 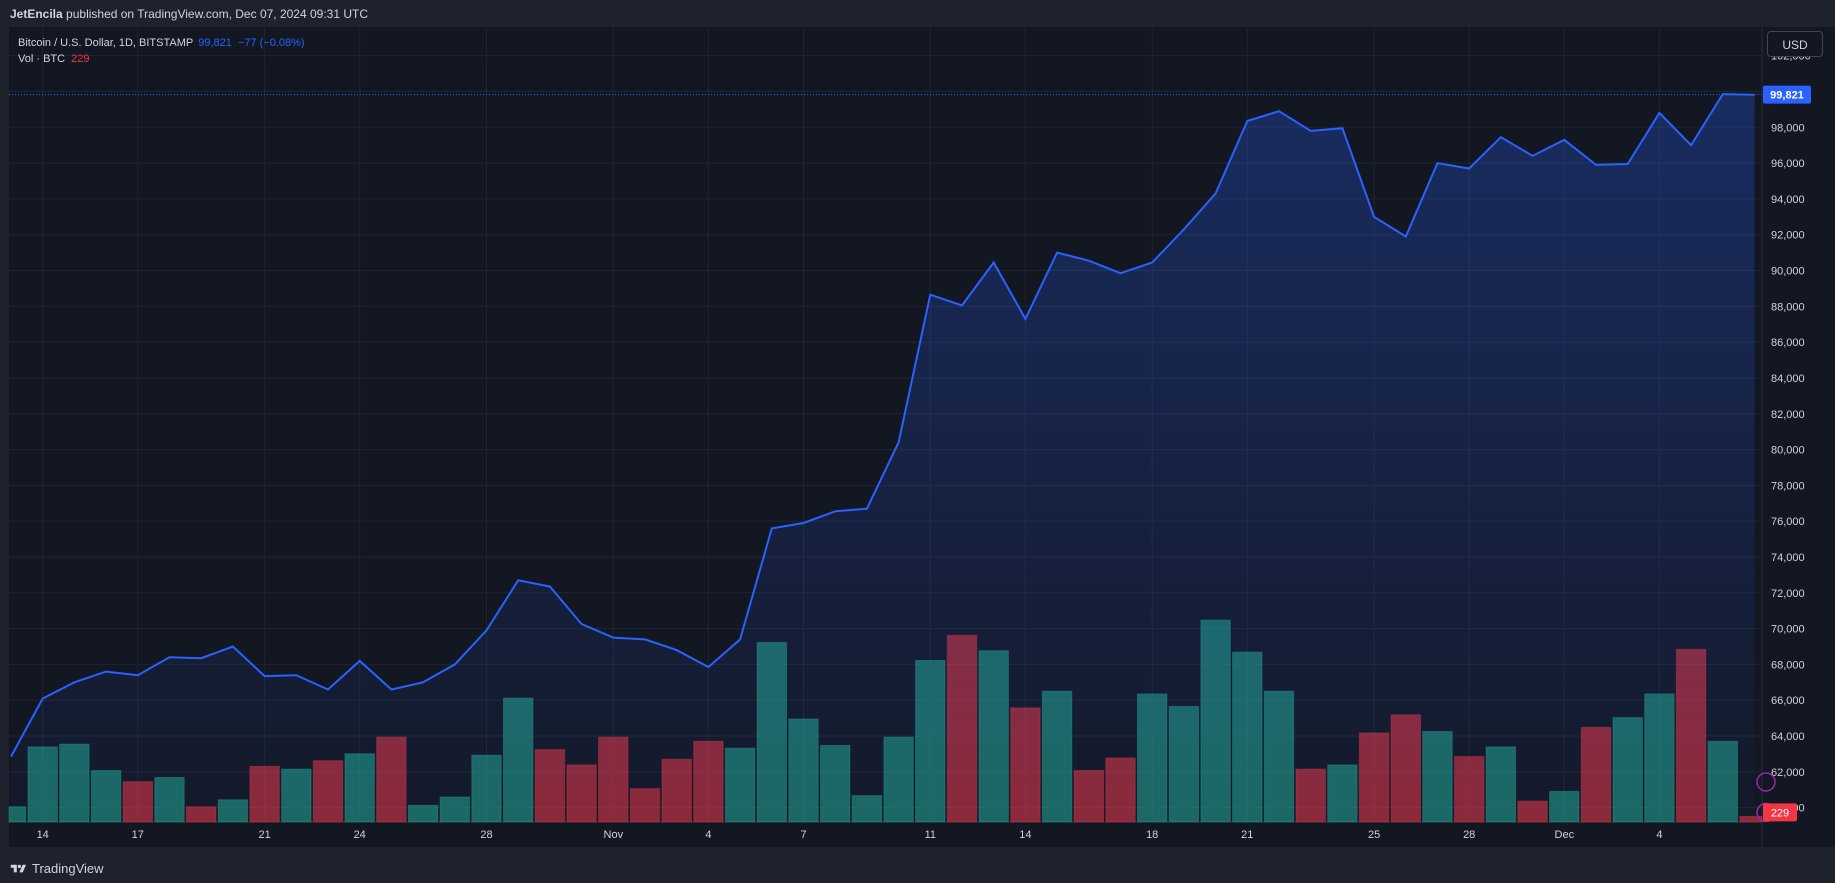 I want to click on last-price-value: 99,821, so click(x=215, y=43).